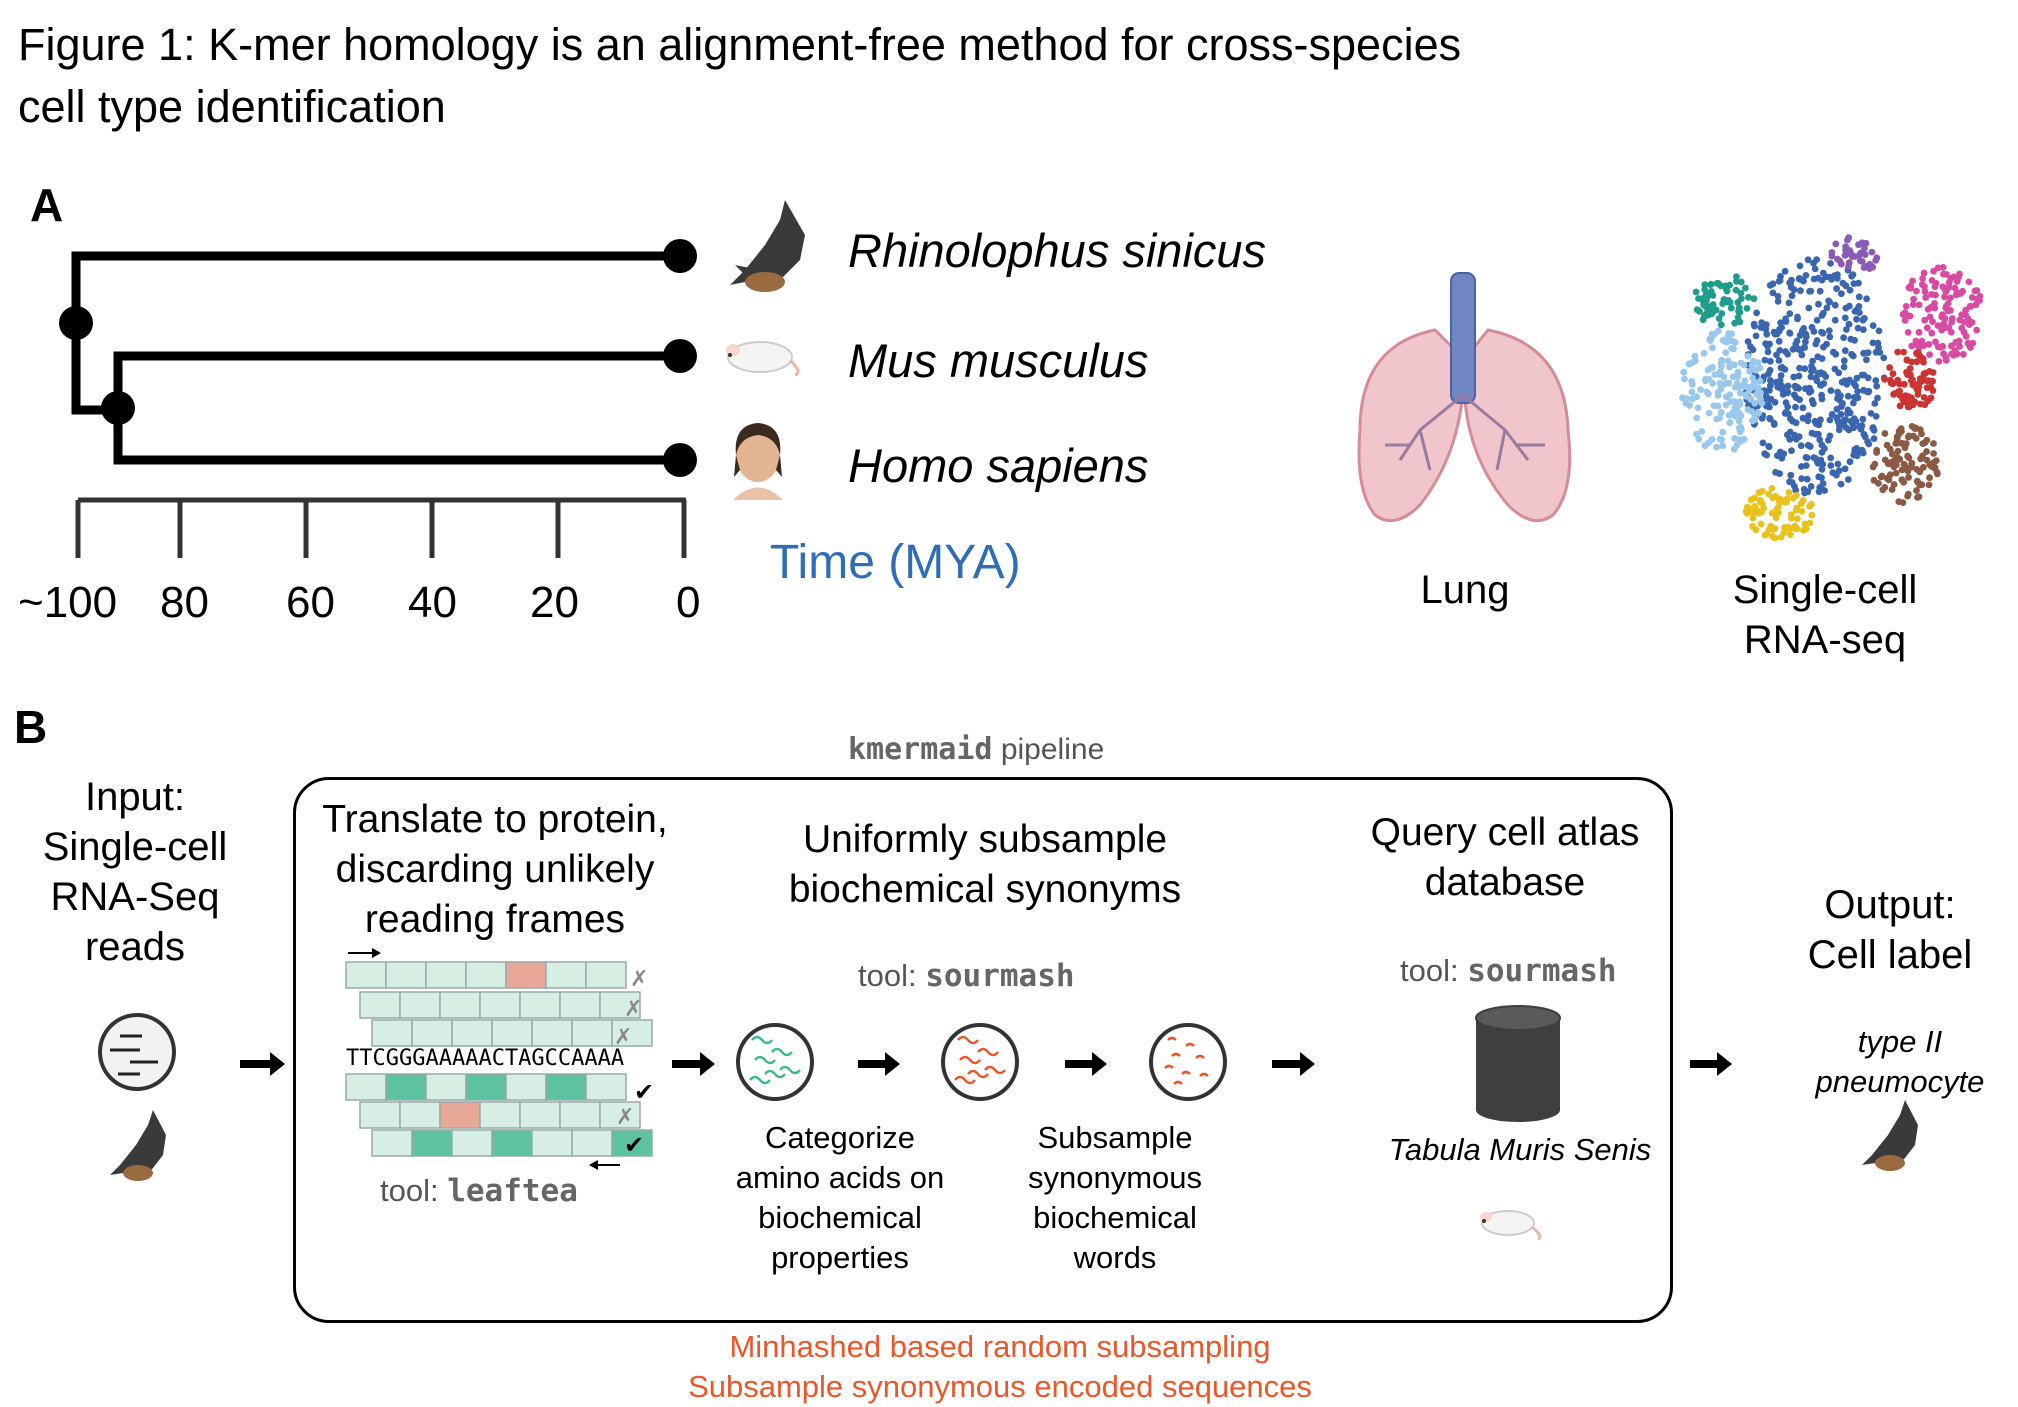 This screenshot has height=1407, width=2018. What do you see at coordinates (840, 1137) in the screenshot?
I see `categorize-line: Categorize` at bounding box center [840, 1137].